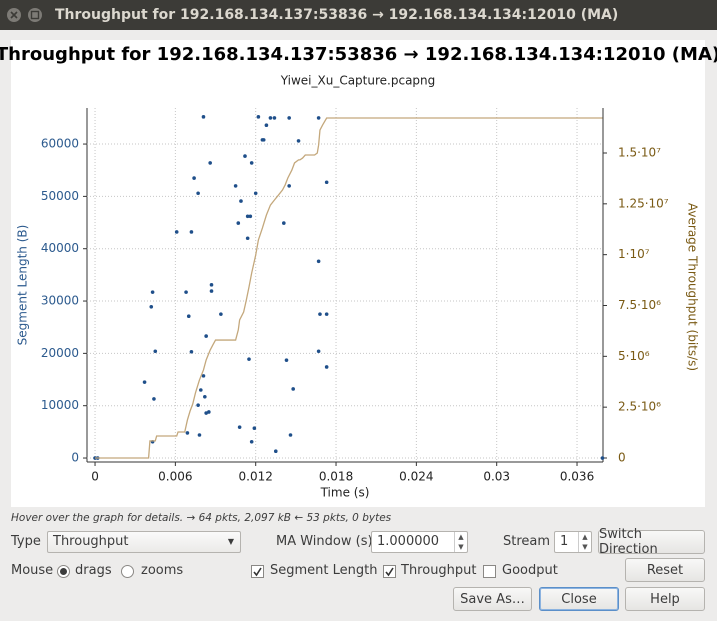 This screenshot has height=621, width=717. Describe the element at coordinates (230, 541) in the screenshot. I see `combo-arrow: ▼` at that location.